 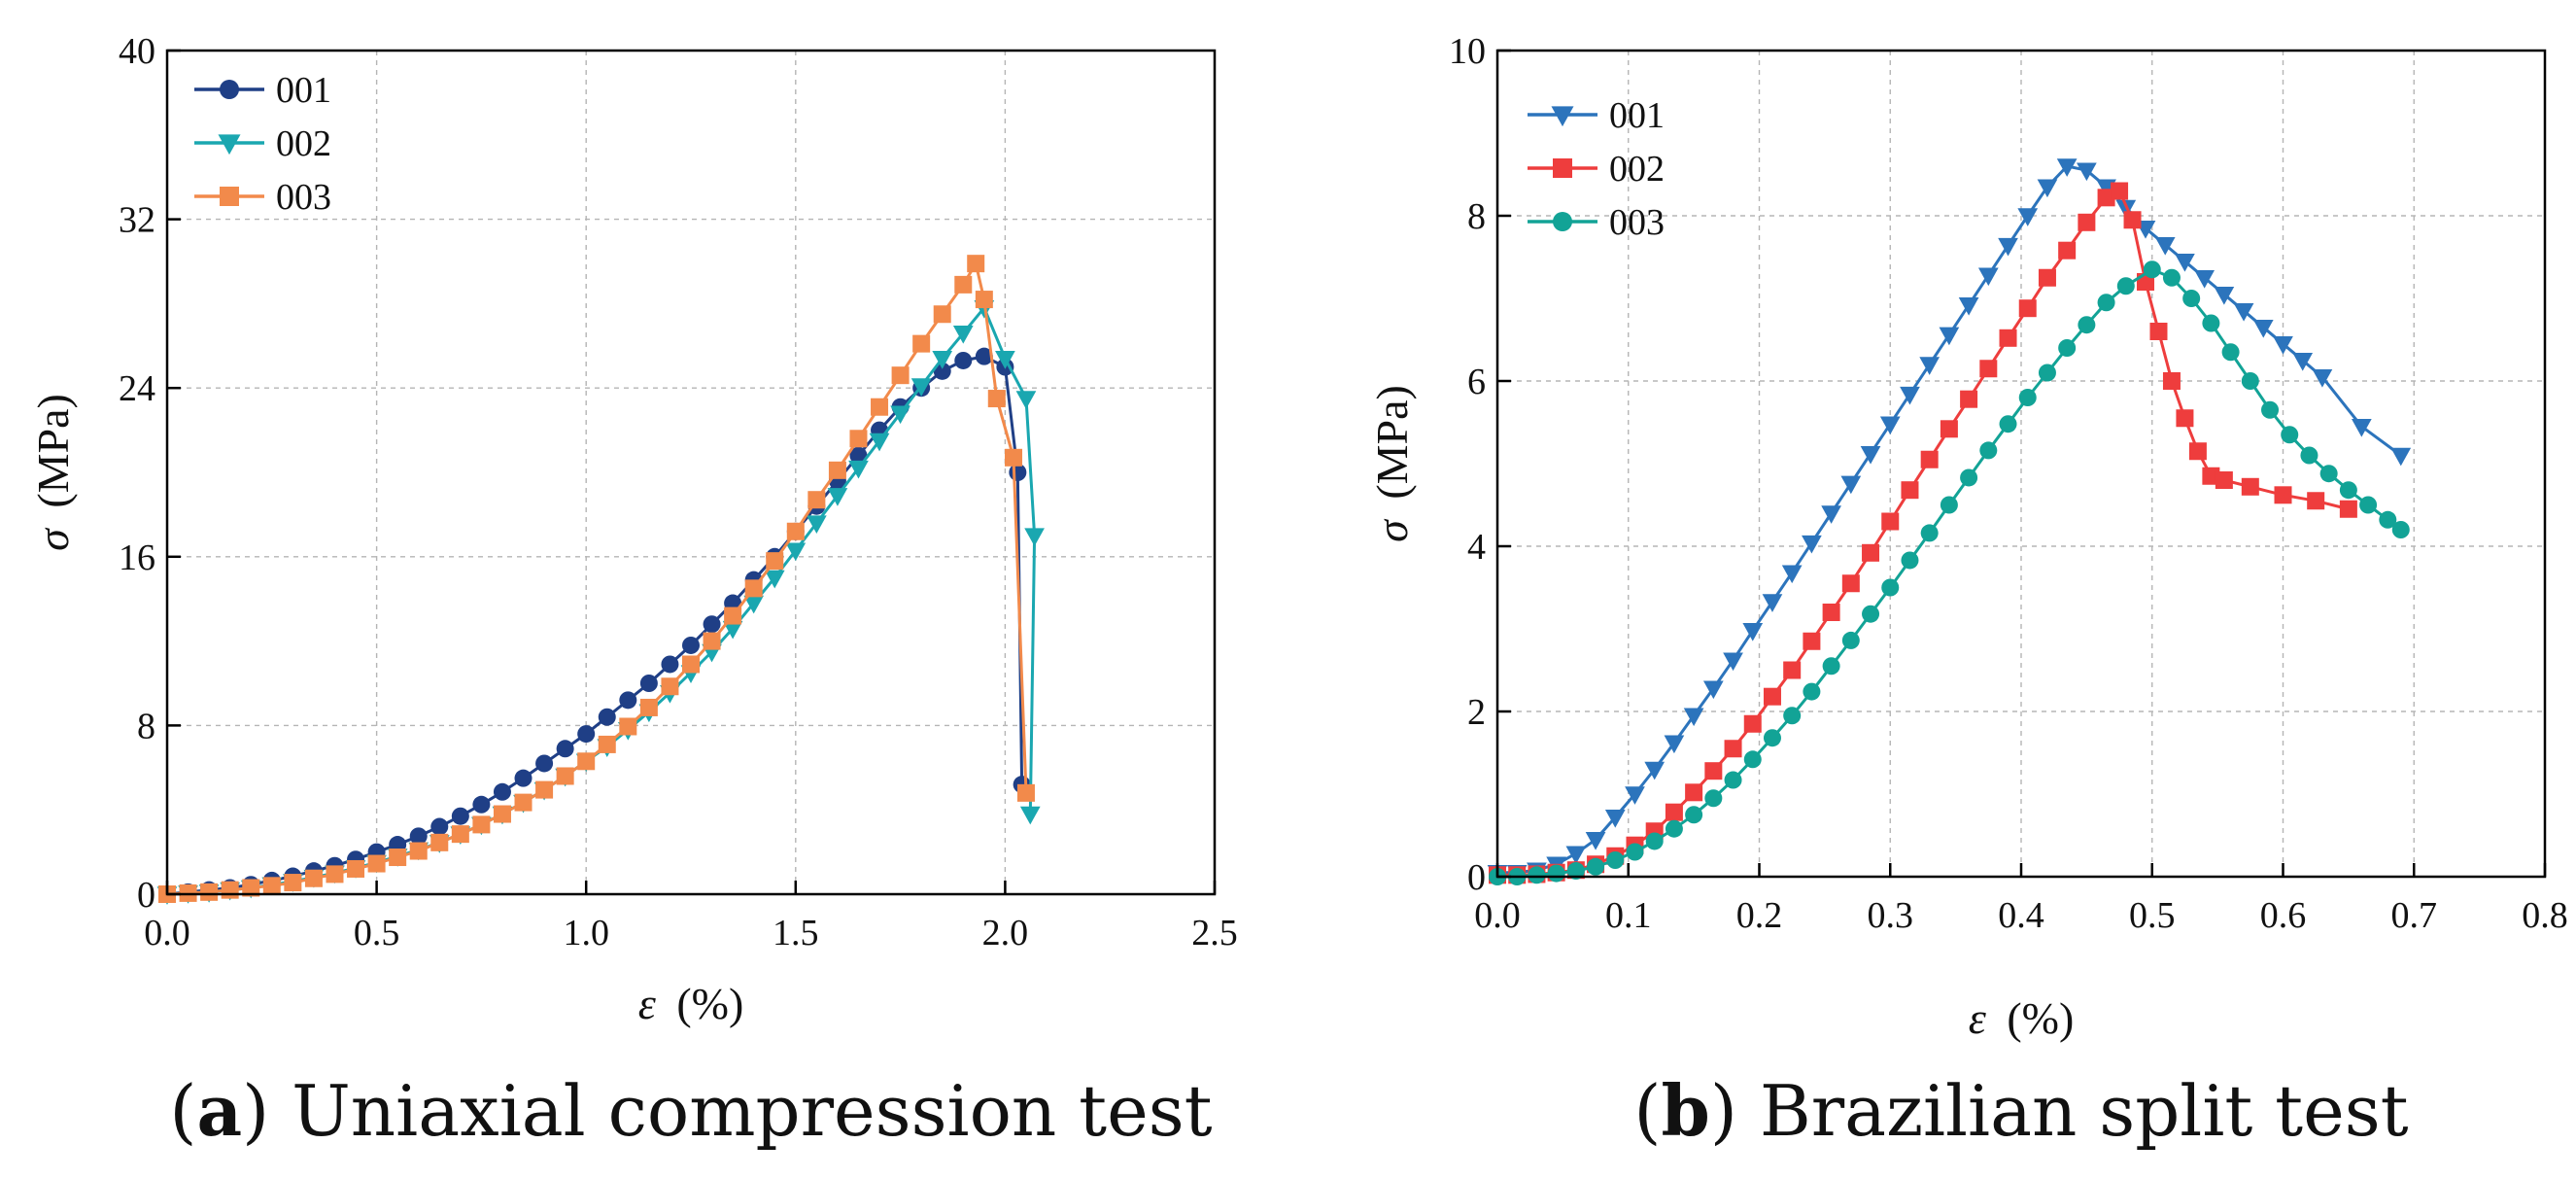 I want to click on x-tick-label: 2.5, so click(x=1214, y=933).